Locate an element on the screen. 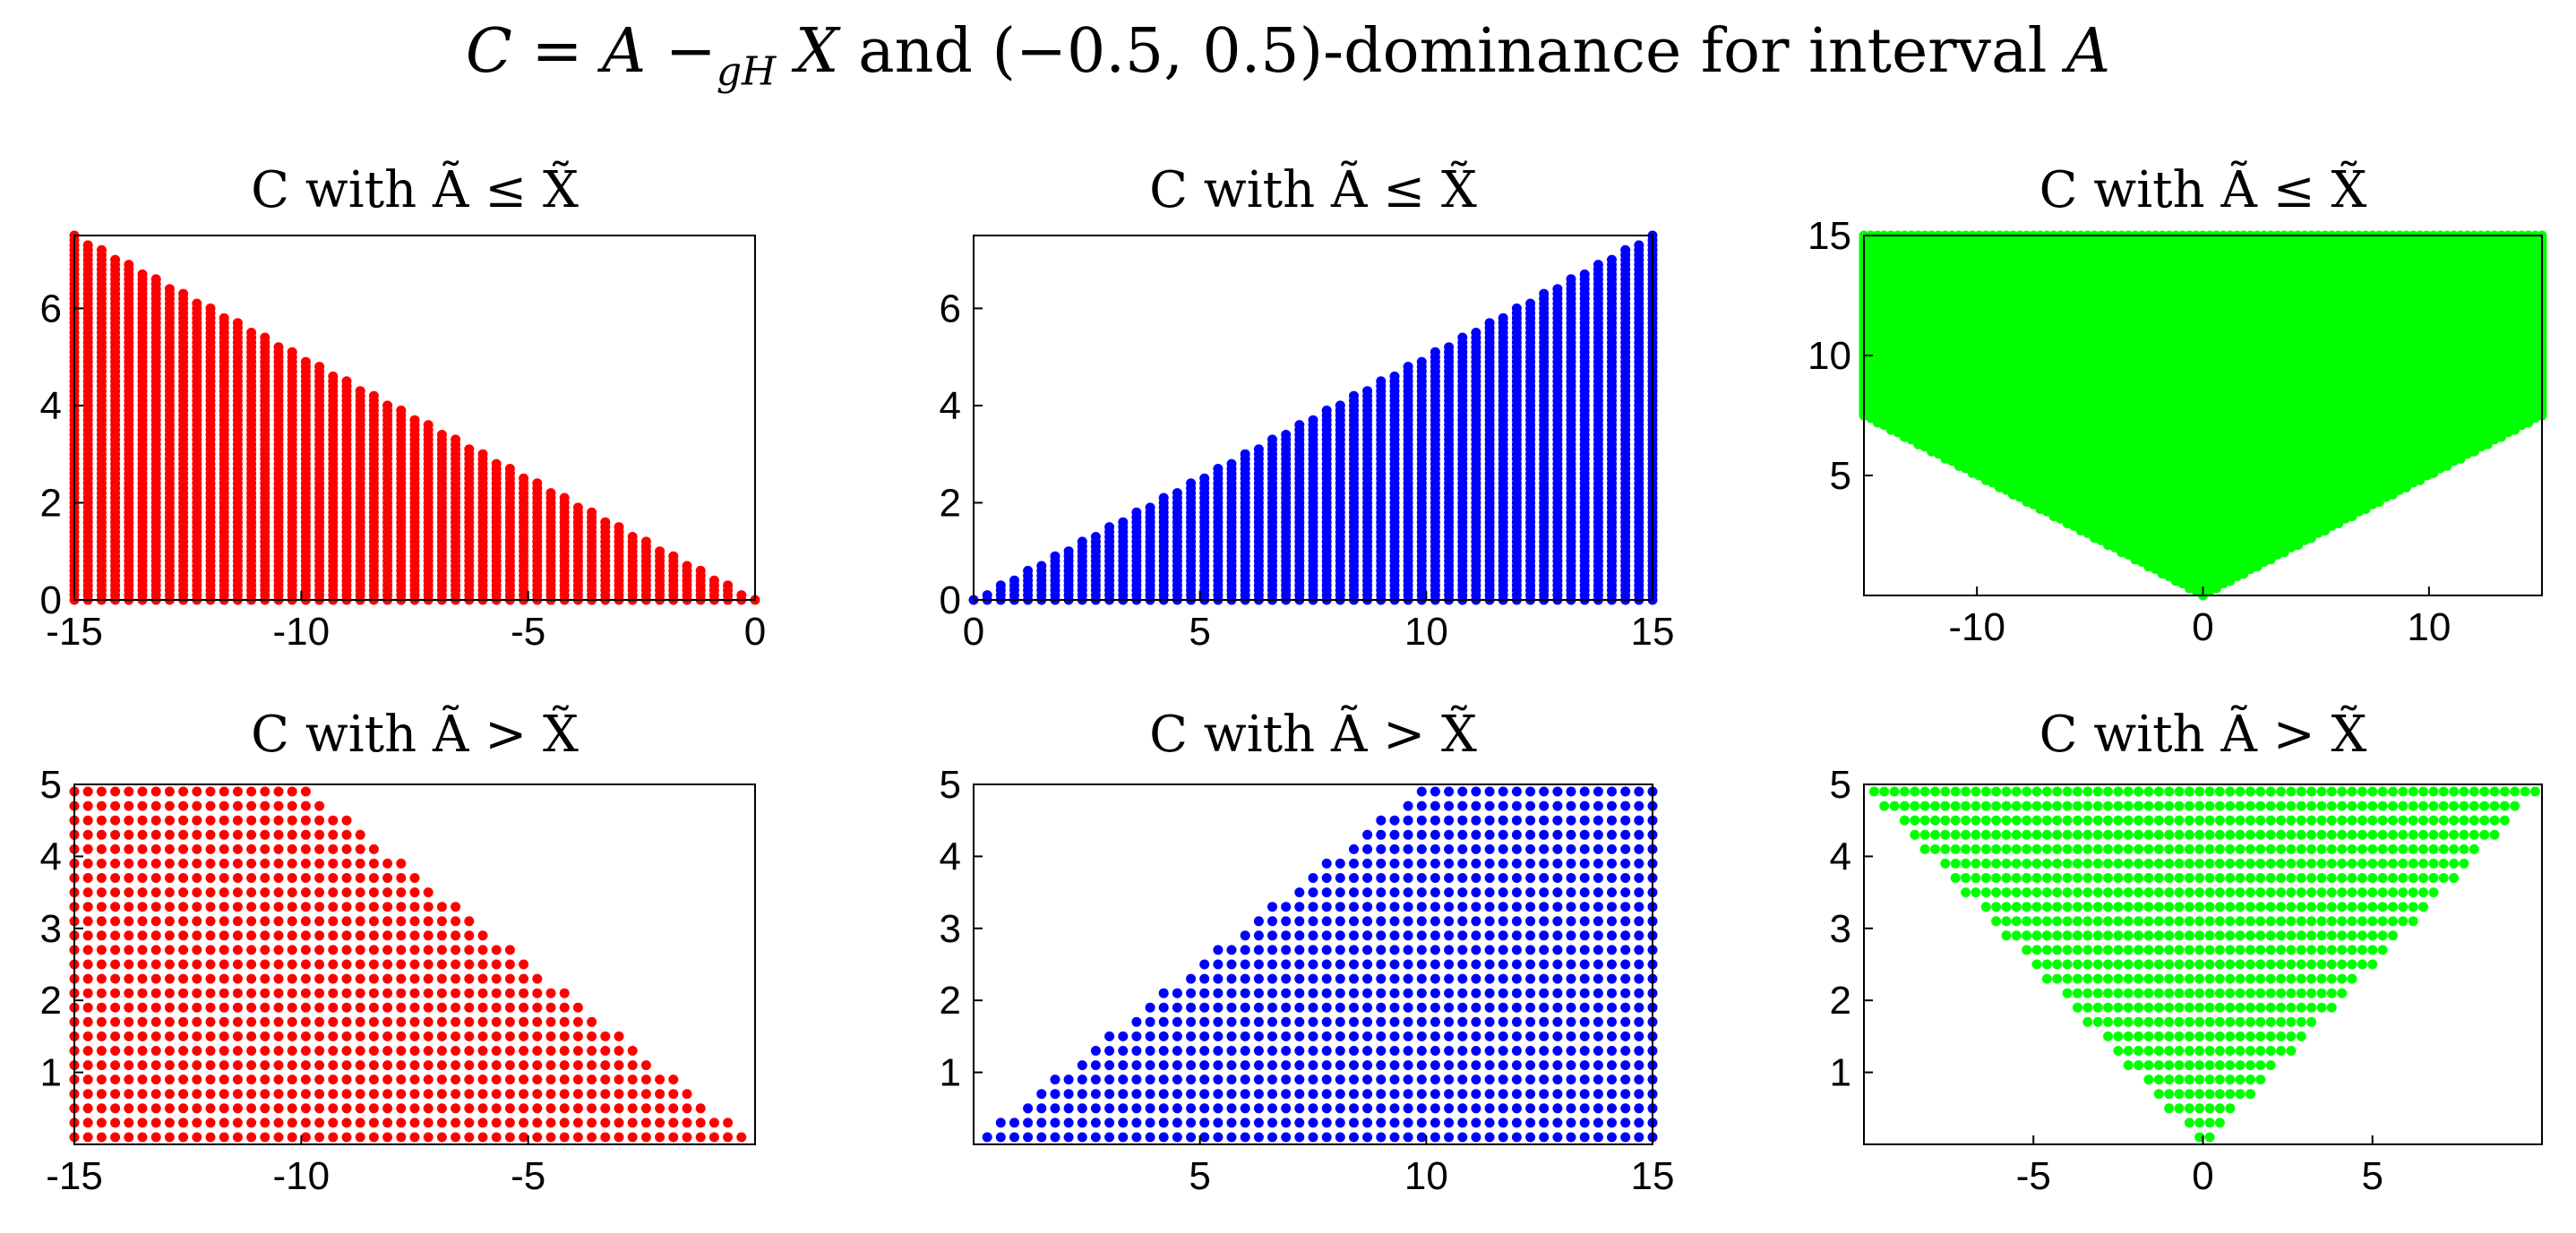  subplot-top-left: C with Ã ≤ X̃ -15 -10 -5 0 0 2 4 6 is located at coordinates (403, 417).